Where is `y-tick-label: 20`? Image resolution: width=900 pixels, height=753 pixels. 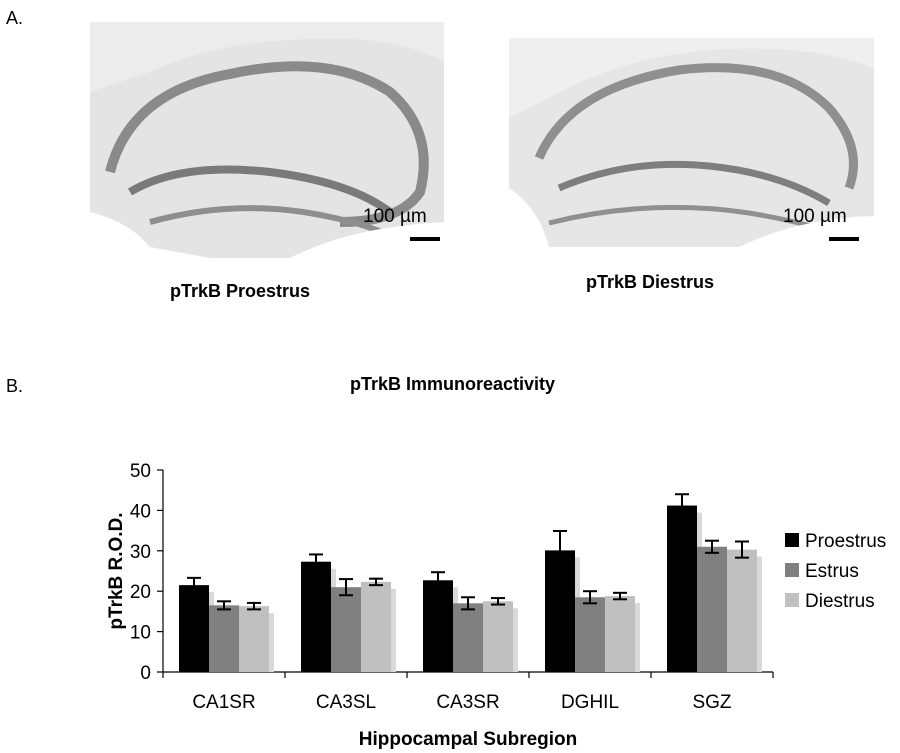 y-tick-label: 20 is located at coordinates (140, 592).